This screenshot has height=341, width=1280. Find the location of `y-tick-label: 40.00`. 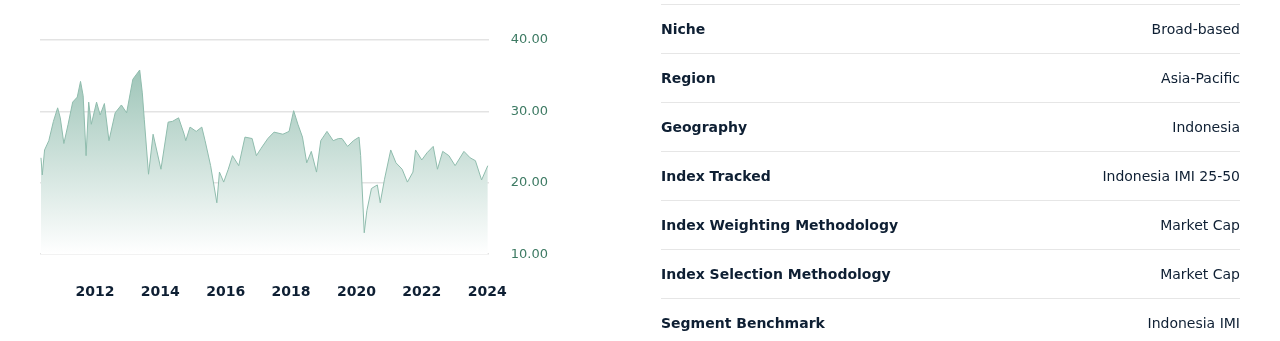

y-tick-label: 40.00 is located at coordinates (529, 39).